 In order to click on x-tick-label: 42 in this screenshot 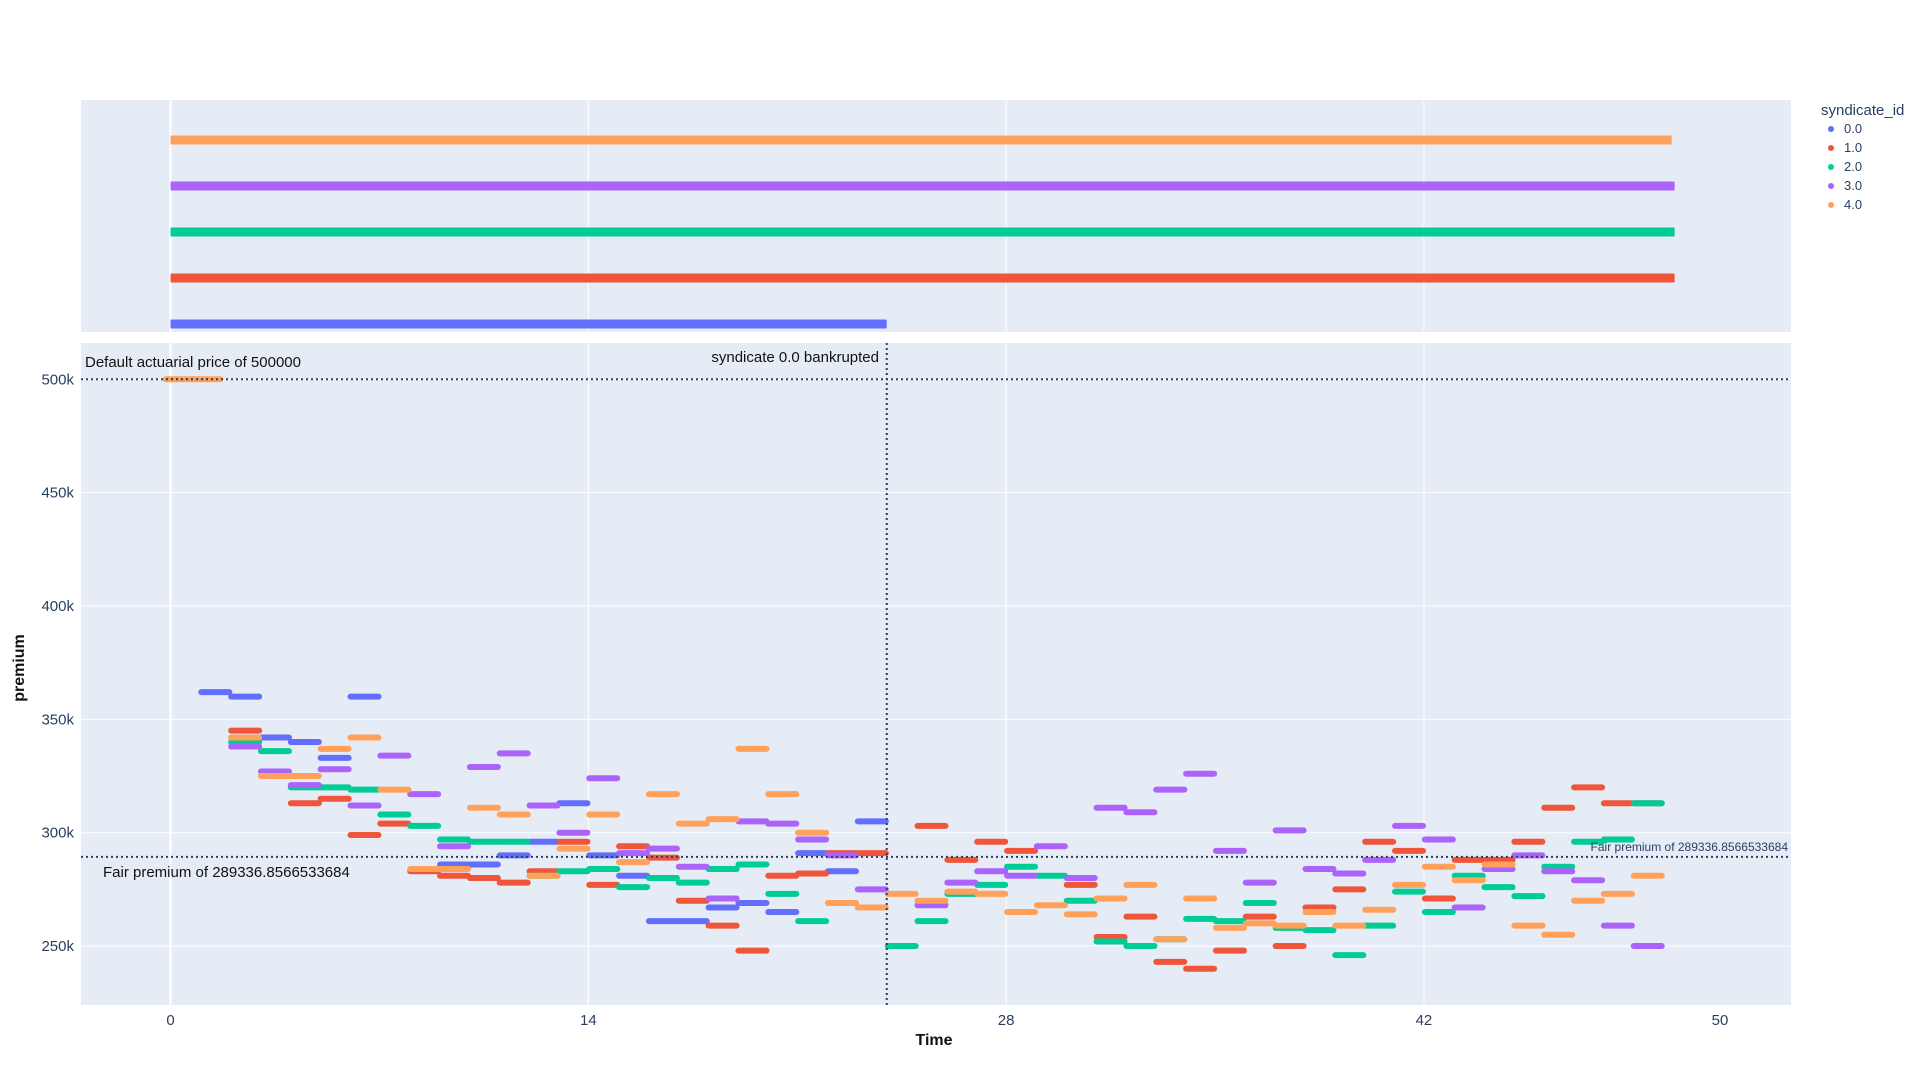, I will do `click(1424, 1020)`.